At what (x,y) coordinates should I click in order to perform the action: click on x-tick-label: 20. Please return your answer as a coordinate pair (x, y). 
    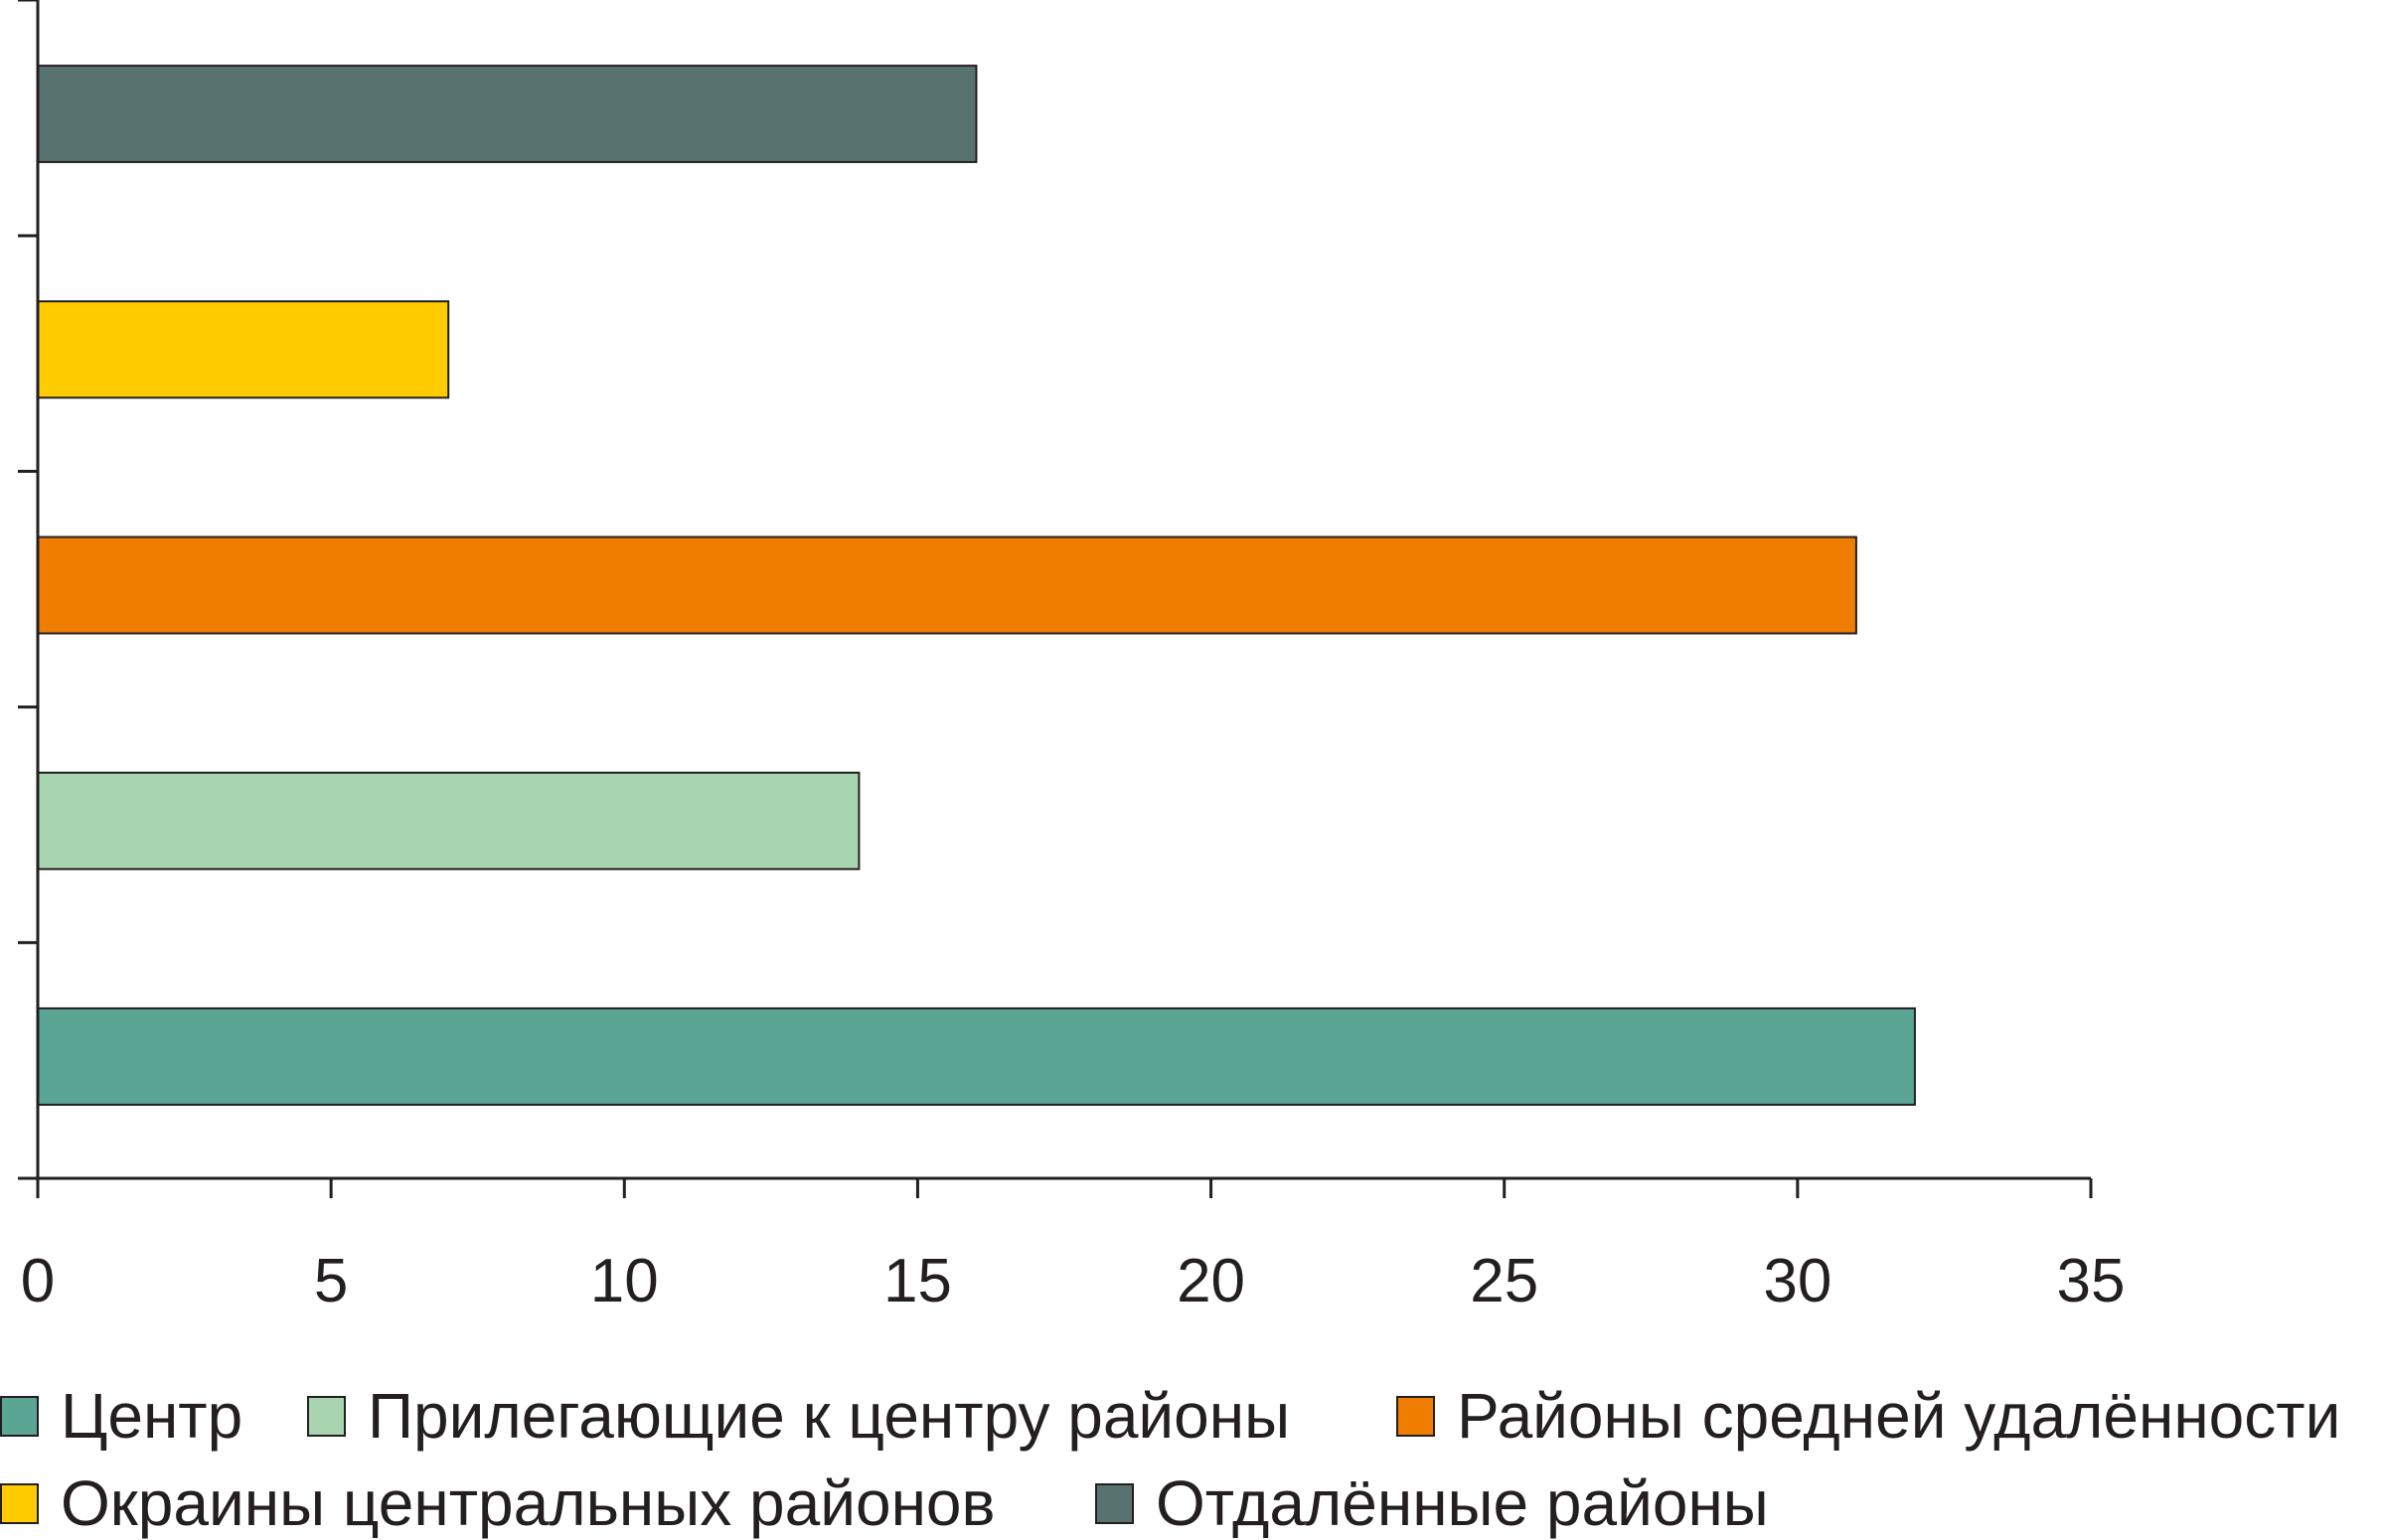
    Looking at the image, I should click on (1211, 1281).